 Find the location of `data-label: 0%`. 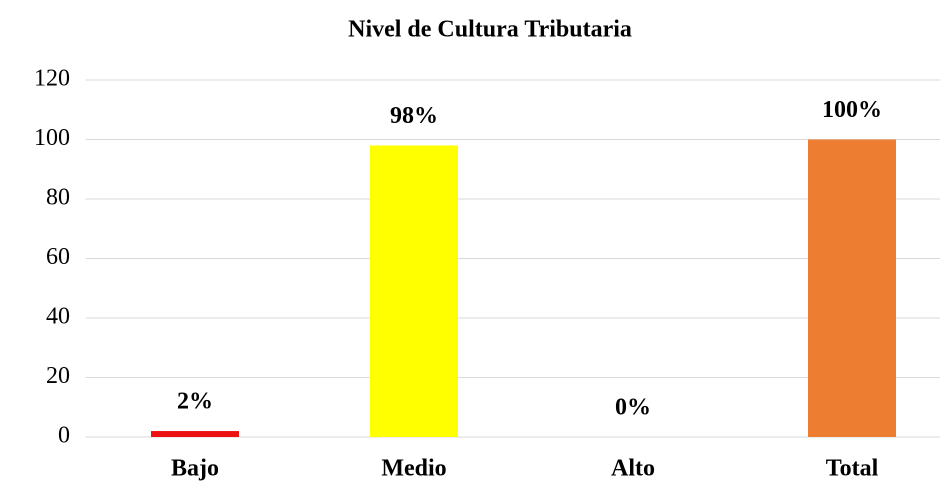

data-label: 0% is located at coordinates (633, 408).